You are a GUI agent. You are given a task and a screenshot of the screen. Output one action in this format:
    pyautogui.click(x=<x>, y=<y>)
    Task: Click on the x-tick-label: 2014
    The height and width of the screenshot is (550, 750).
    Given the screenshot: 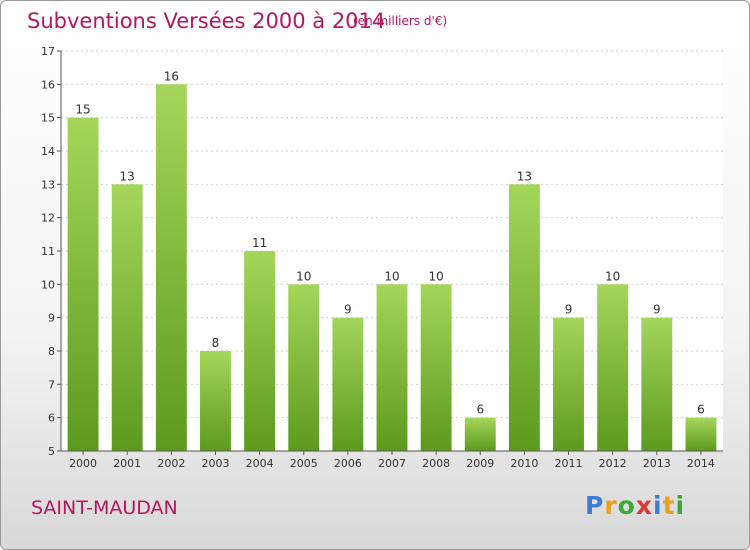 What is the action you would take?
    pyautogui.click(x=701, y=463)
    